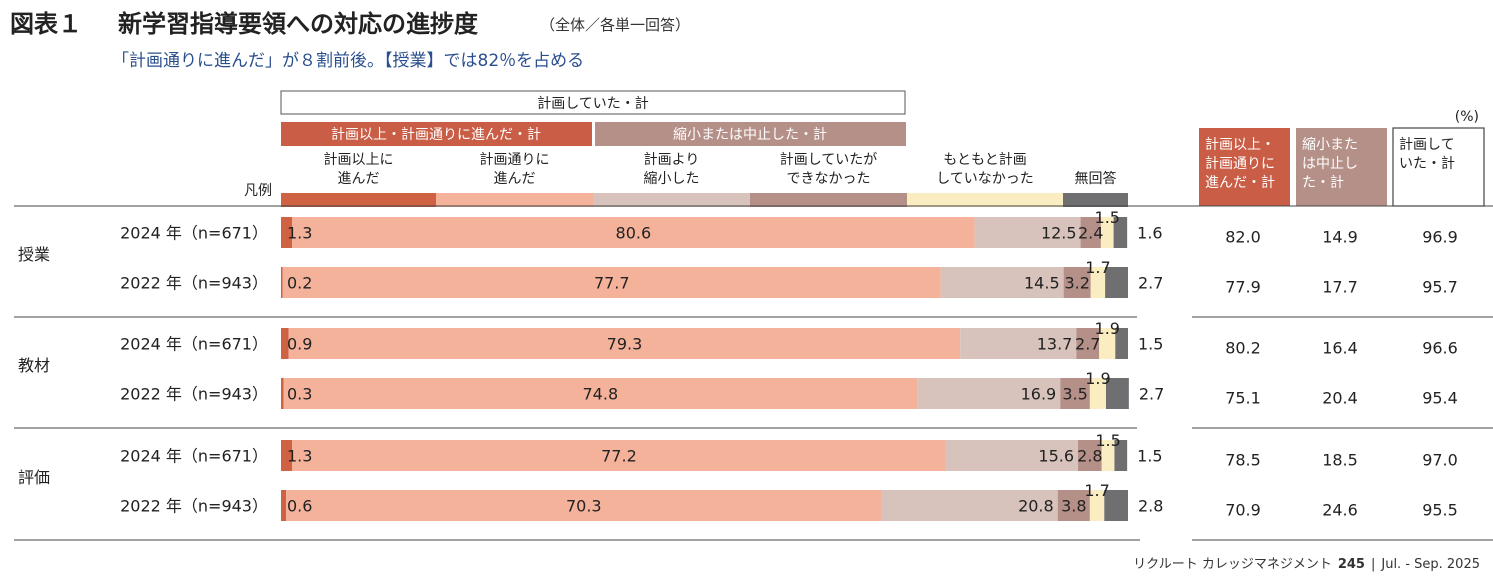  I want to click on value-label-reduced: 20.8, so click(1036, 506).